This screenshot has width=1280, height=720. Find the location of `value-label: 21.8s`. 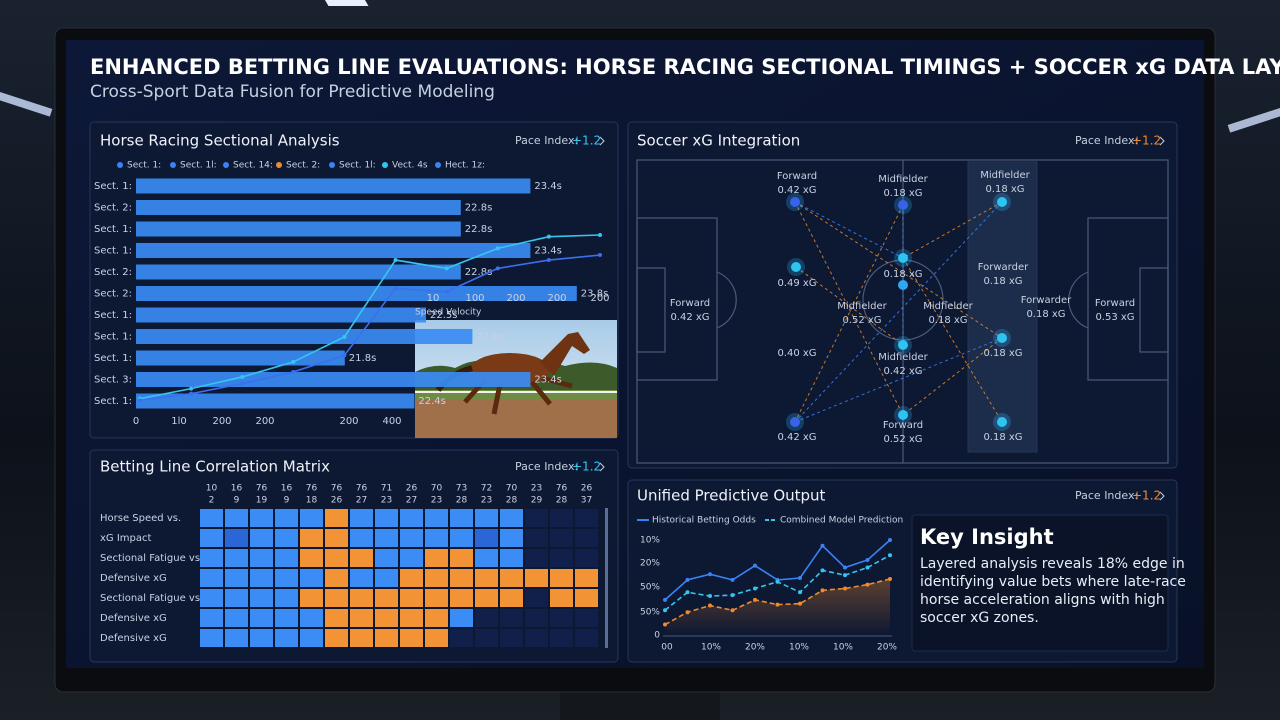

value-label: 21.8s is located at coordinates (362, 358).